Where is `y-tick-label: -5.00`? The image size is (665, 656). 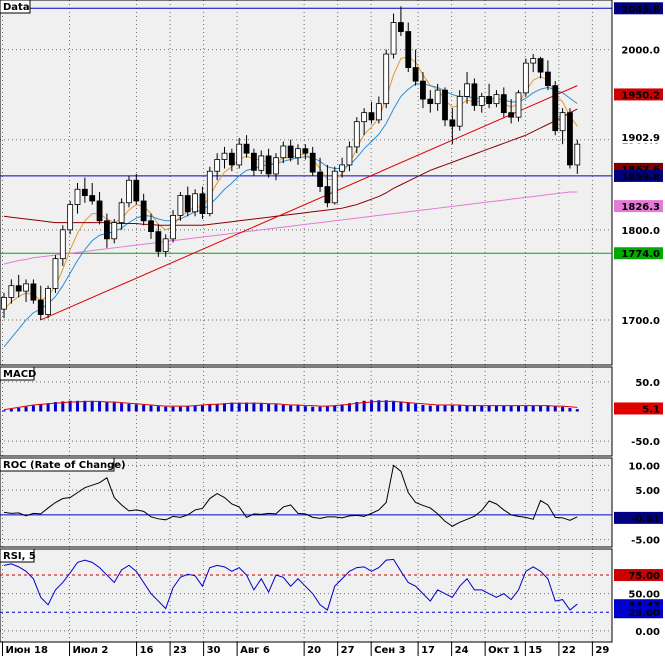 y-tick-label: -5.00 is located at coordinates (645, 541).